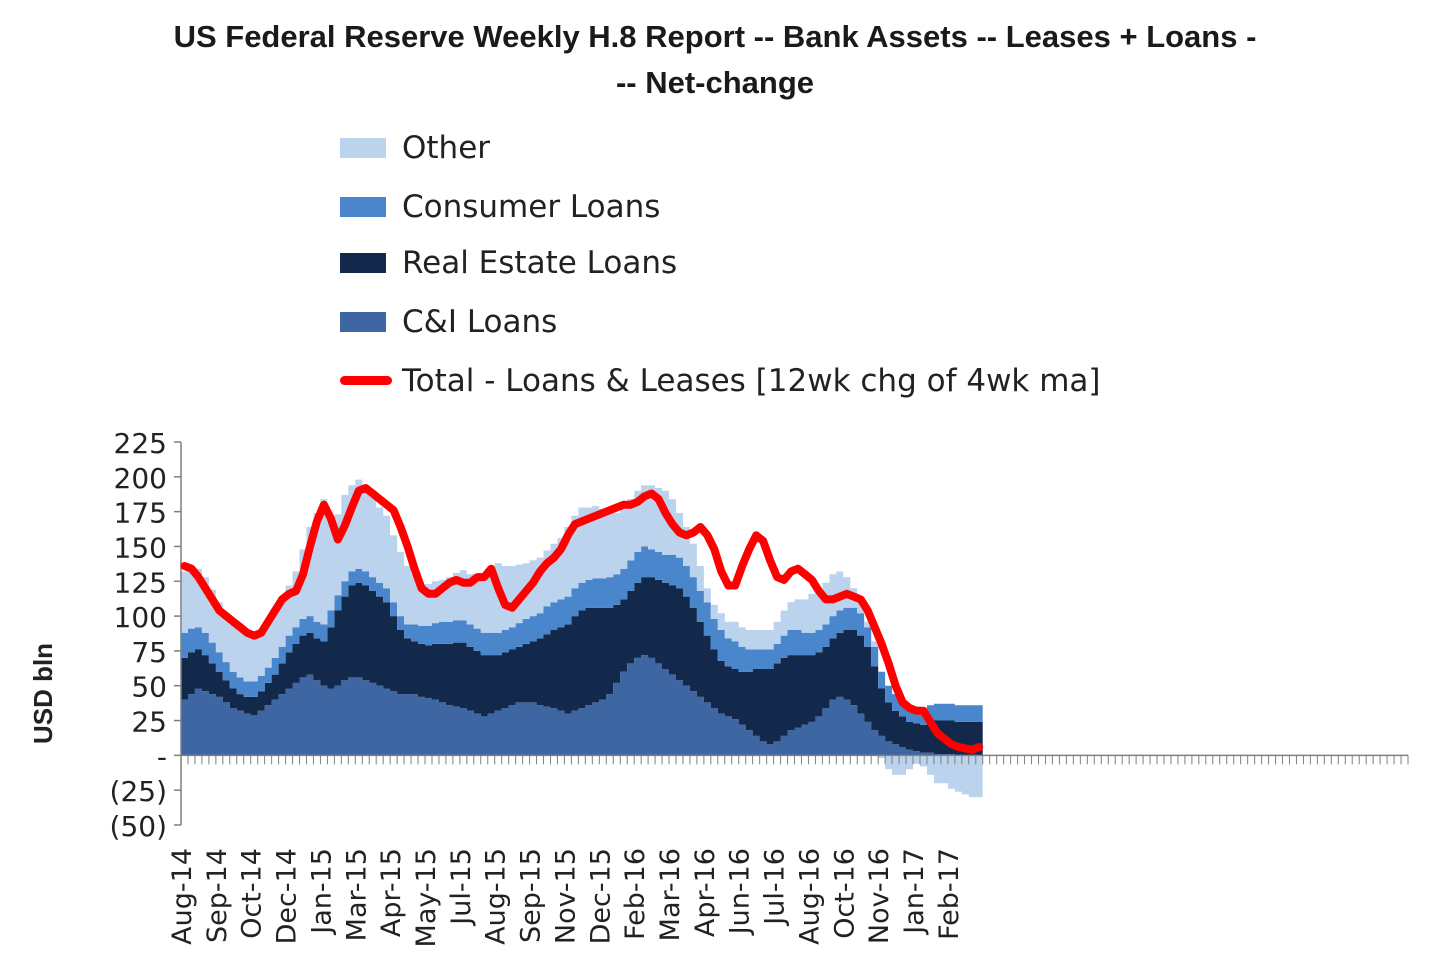 Image resolution: width=1430 pixels, height=978 pixels. What do you see at coordinates (949, 894) in the screenshot?
I see `x-tick-label: Feb-17` at bounding box center [949, 894].